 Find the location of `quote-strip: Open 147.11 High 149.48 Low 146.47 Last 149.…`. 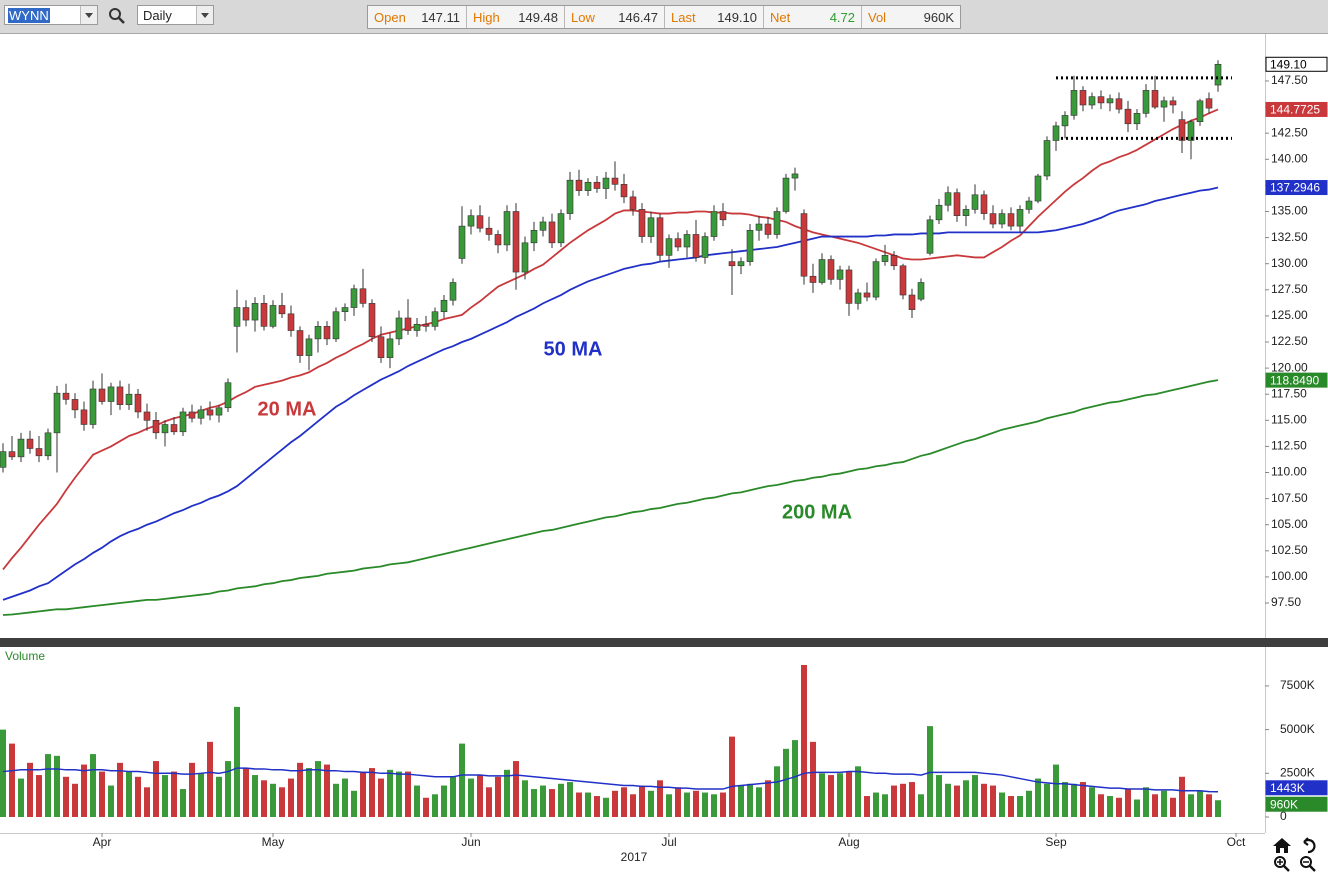

quote-strip: Open 147.11 High 149.48 Low 146.47 Last 149.… is located at coordinates (664, 17).